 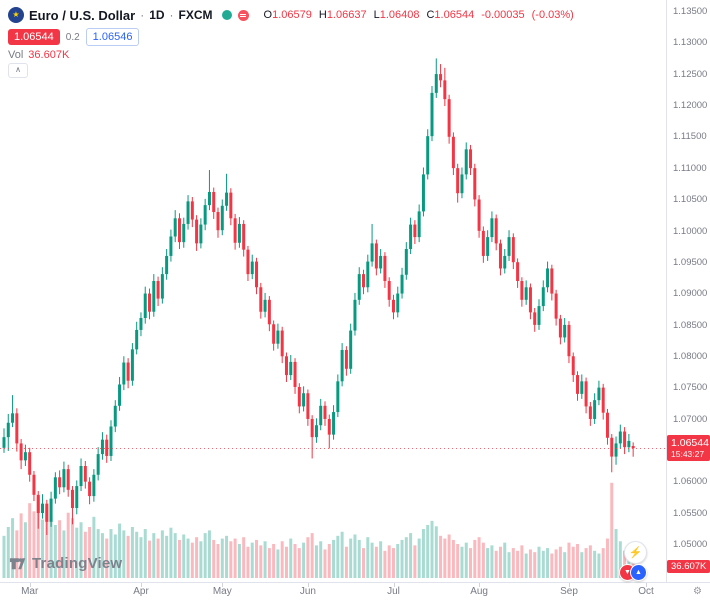 I want to click on time-axis-label: Mar, so click(x=30, y=591).